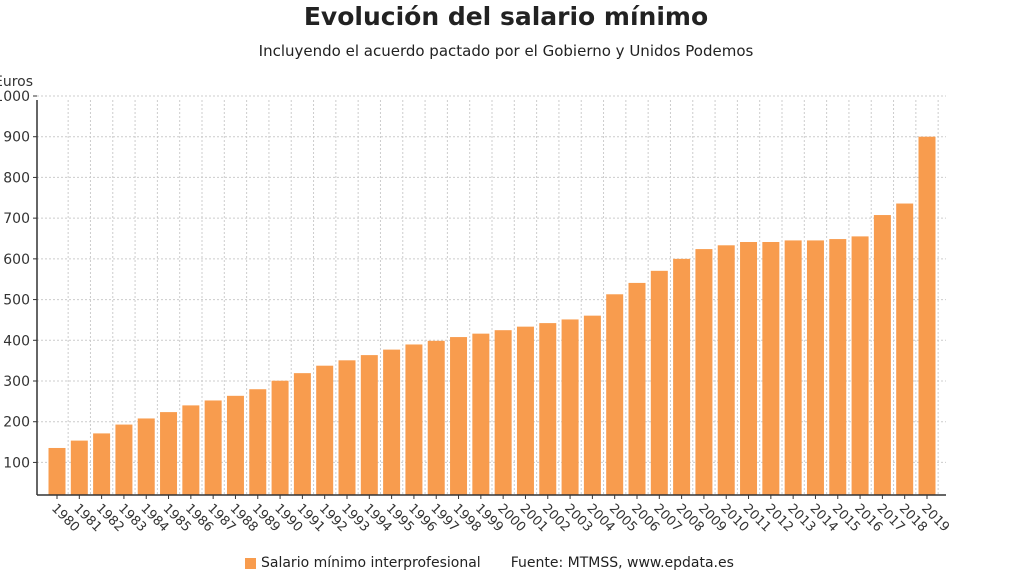  I want to click on bar-2015, so click(838, 367).